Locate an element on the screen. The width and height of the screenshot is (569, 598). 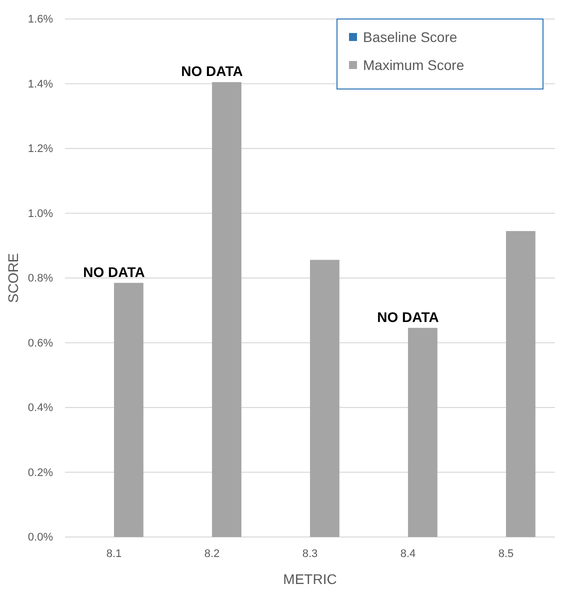
y-tick-label: 1.0% is located at coordinates (41, 214).